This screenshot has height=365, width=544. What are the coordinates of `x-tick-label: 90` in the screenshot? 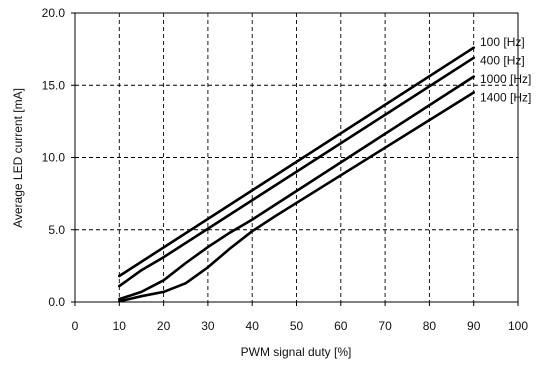 It's located at (474, 326).